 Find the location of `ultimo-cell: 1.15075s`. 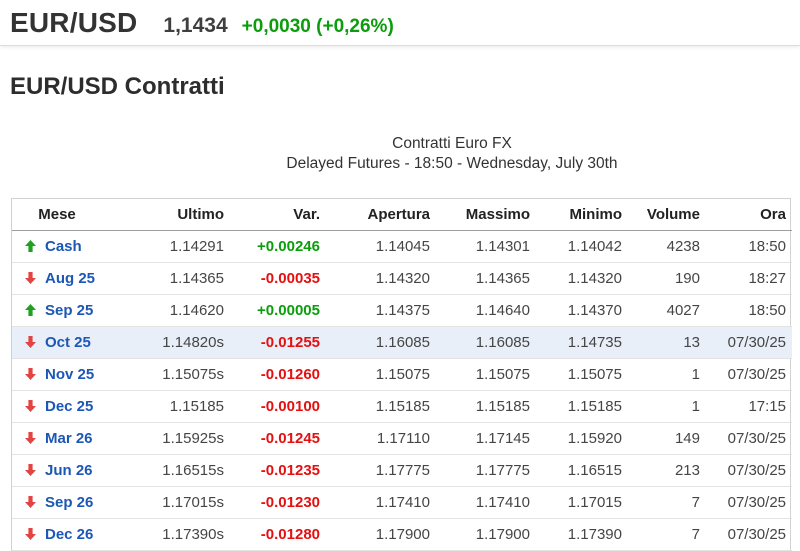

ultimo-cell: 1.15075s is located at coordinates (193, 374).